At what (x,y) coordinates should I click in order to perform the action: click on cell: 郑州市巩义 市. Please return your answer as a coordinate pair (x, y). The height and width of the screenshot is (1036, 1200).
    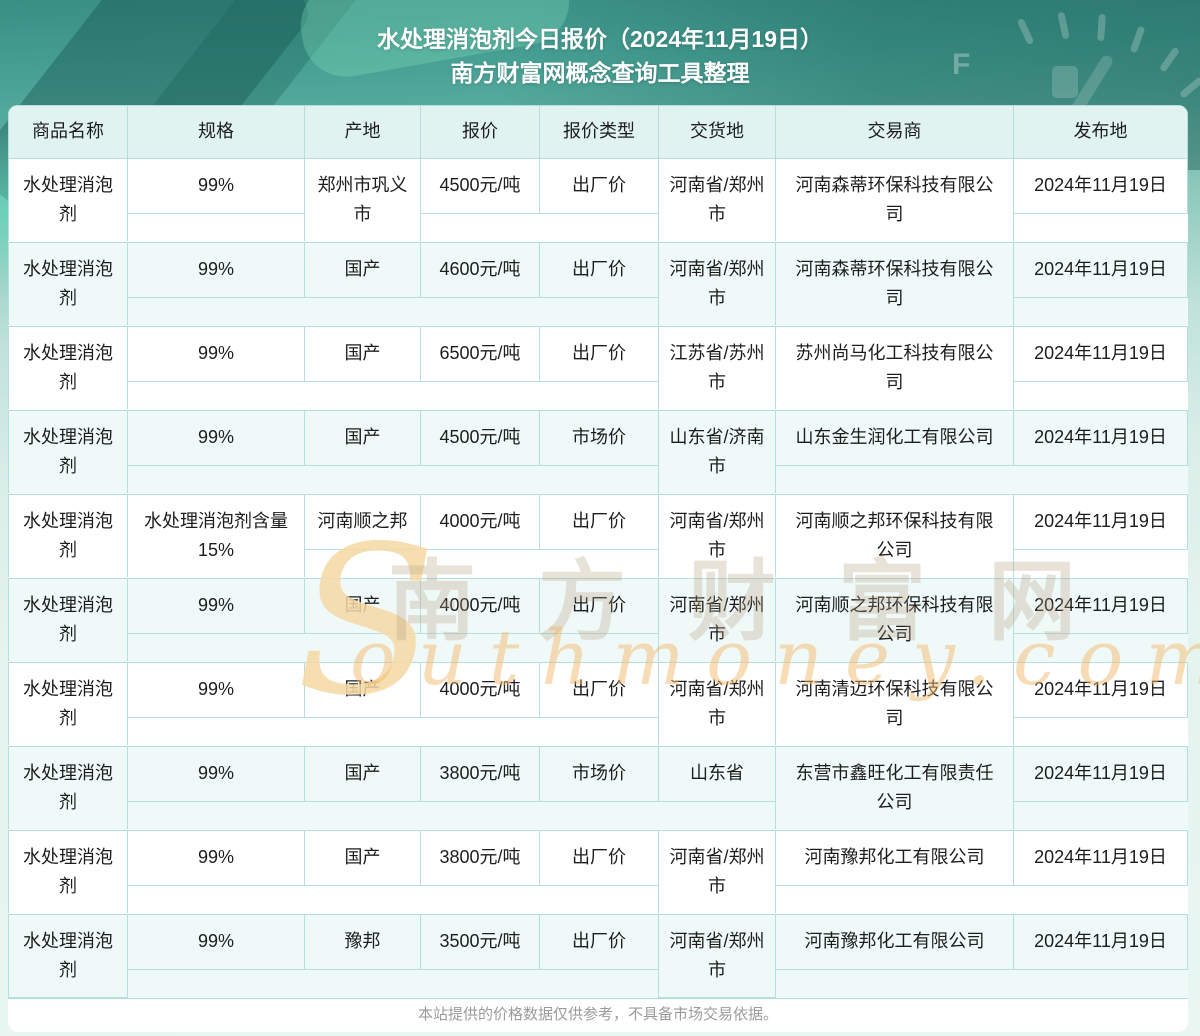
    Looking at the image, I should click on (362, 200).